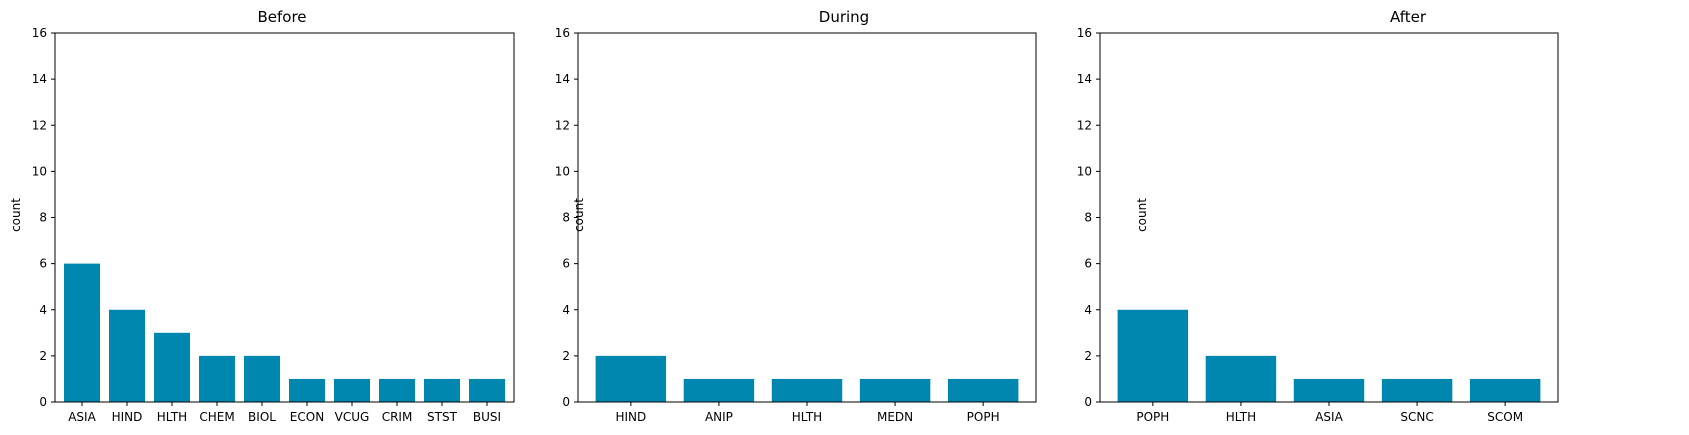 This screenshot has width=1689, height=435. I want to click on chart-title: Before, so click(281, 17).